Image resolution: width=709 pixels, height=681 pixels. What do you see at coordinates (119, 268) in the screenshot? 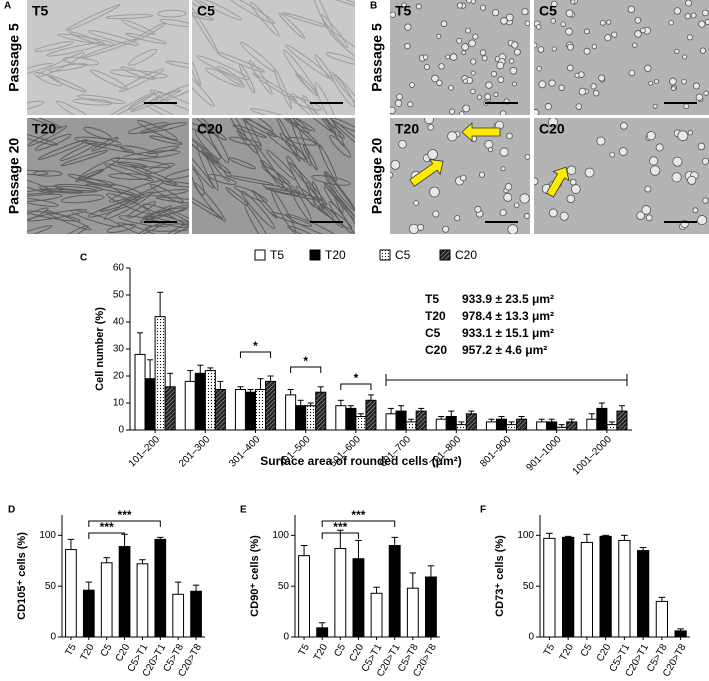
I see `y-tick-label: 60` at bounding box center [119, 268].